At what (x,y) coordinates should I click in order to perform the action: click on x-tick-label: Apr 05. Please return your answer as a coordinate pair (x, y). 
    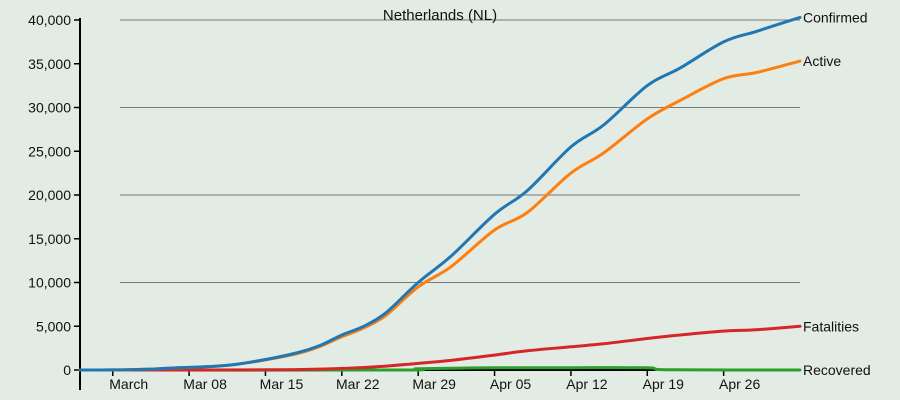
    Looking at the image, I should click on (510, 384).